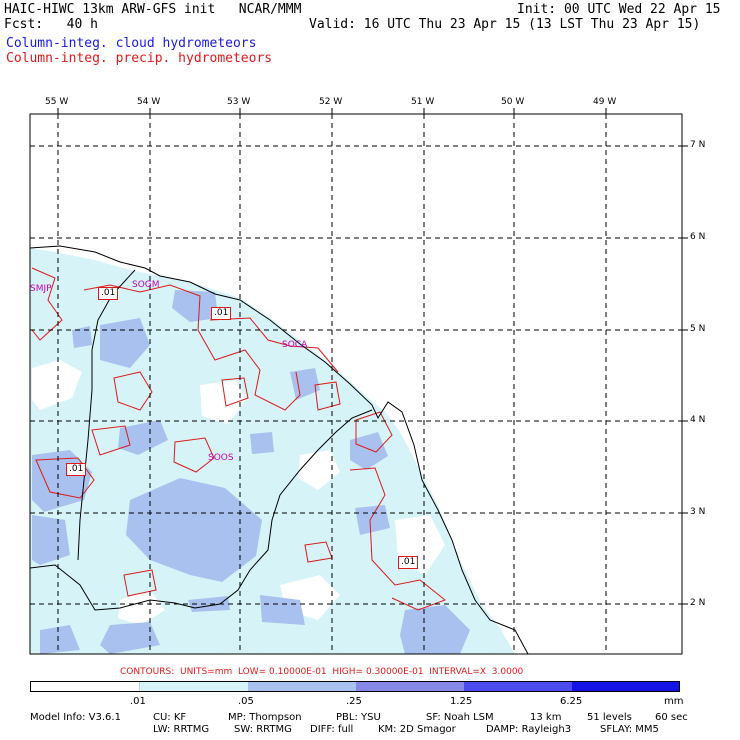  I want to click on station-label: SMJP, so click(41, 289).